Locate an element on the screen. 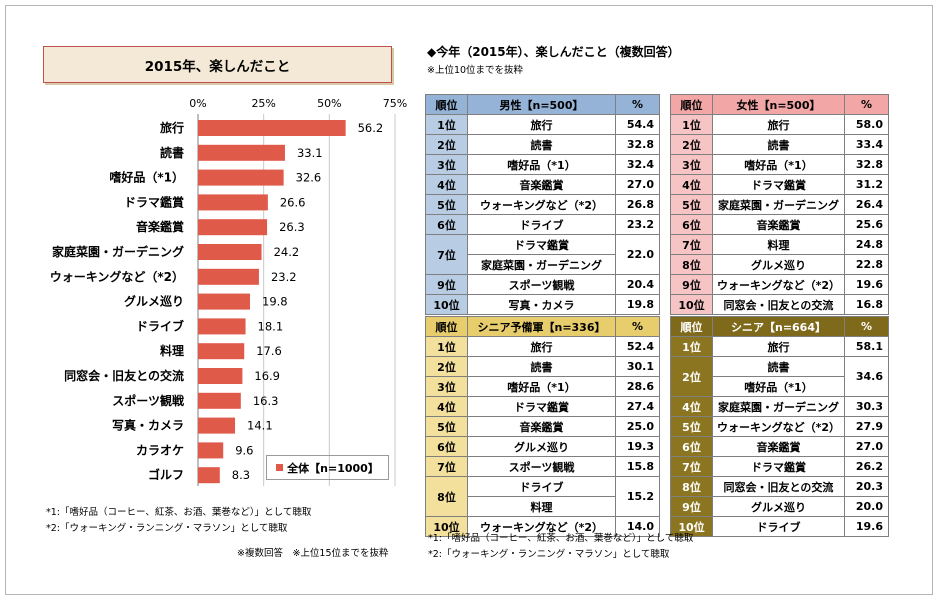 This screenshot has height=602, width=940. table-row: 4位 ドラマ鑑賞 27.4 is located at coordinates (542, 406).